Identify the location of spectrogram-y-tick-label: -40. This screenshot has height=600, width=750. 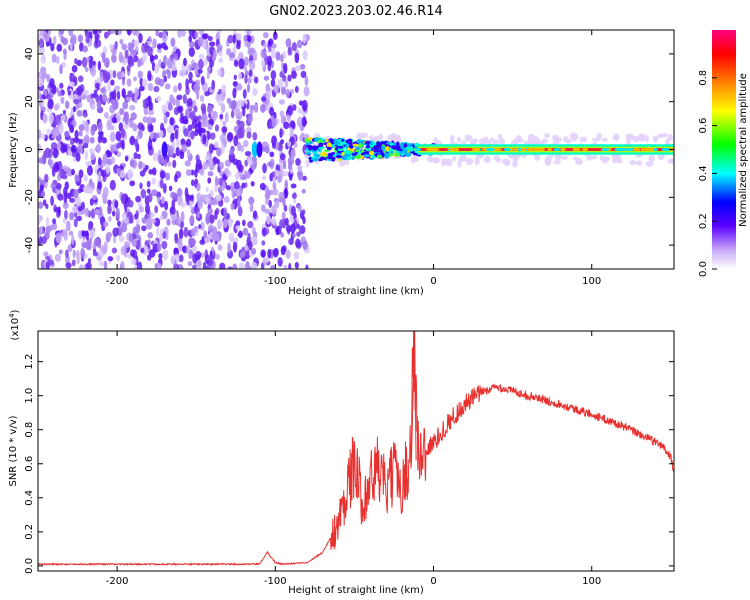
(29, 245).